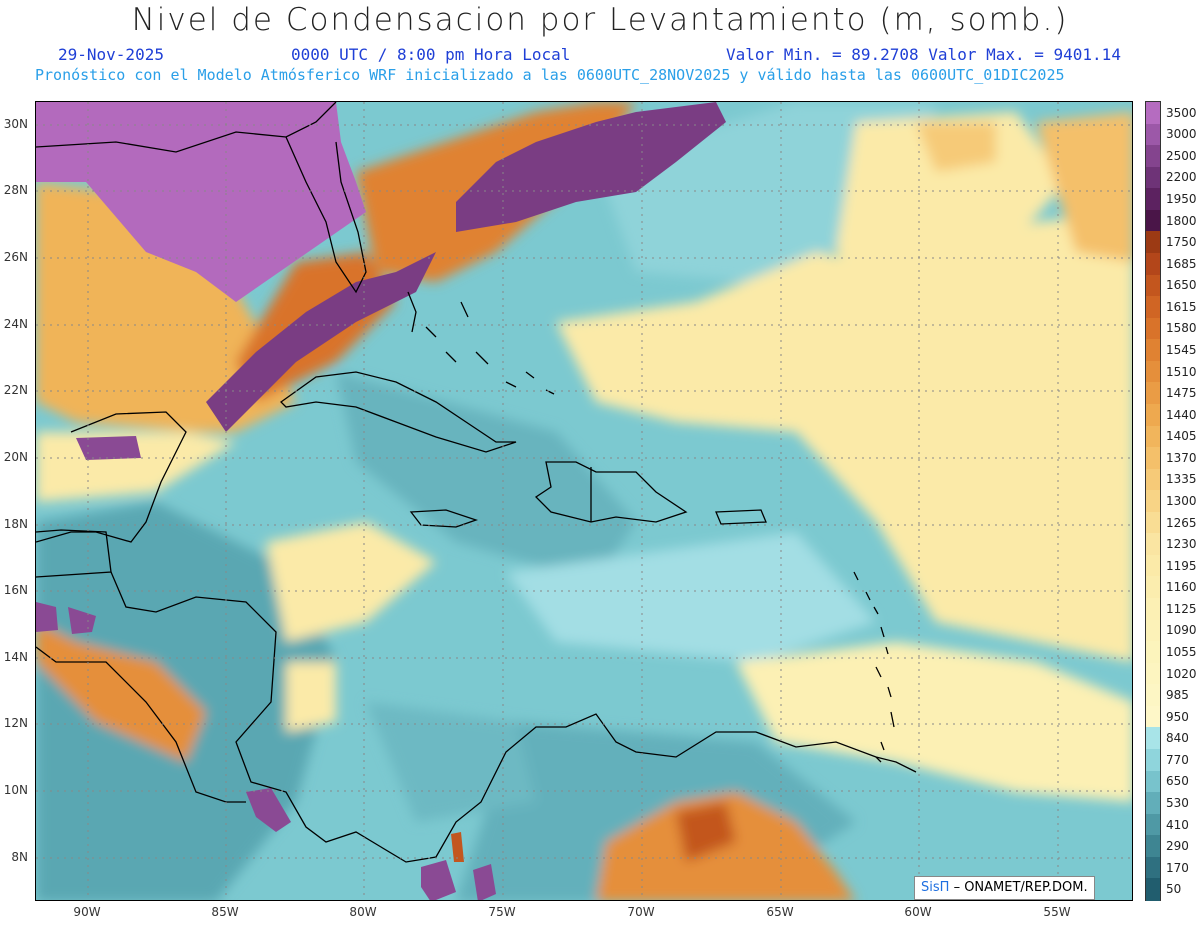 This screenshot has width=1200, height=927. Describe the element at coordinates (1181, 673) in the screenshot. I see `colorbar-label: 1020` at that location.